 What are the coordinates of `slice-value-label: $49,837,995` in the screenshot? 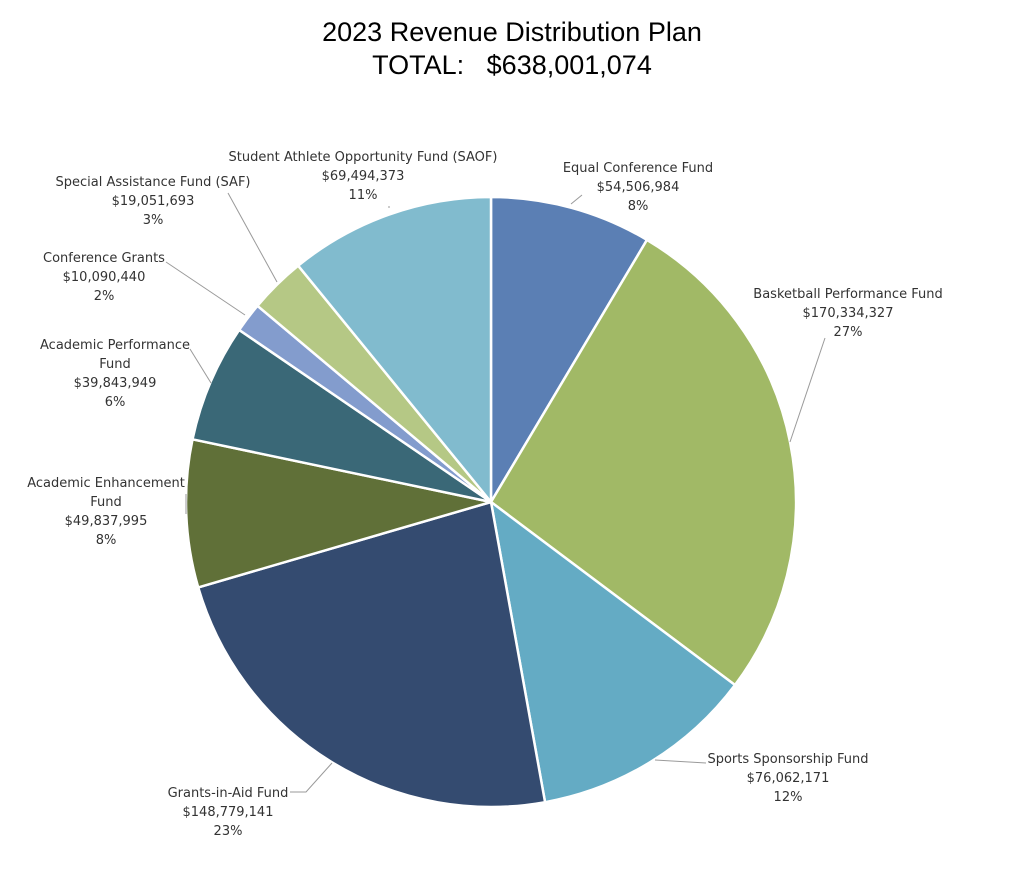 It's located at (106, 521).